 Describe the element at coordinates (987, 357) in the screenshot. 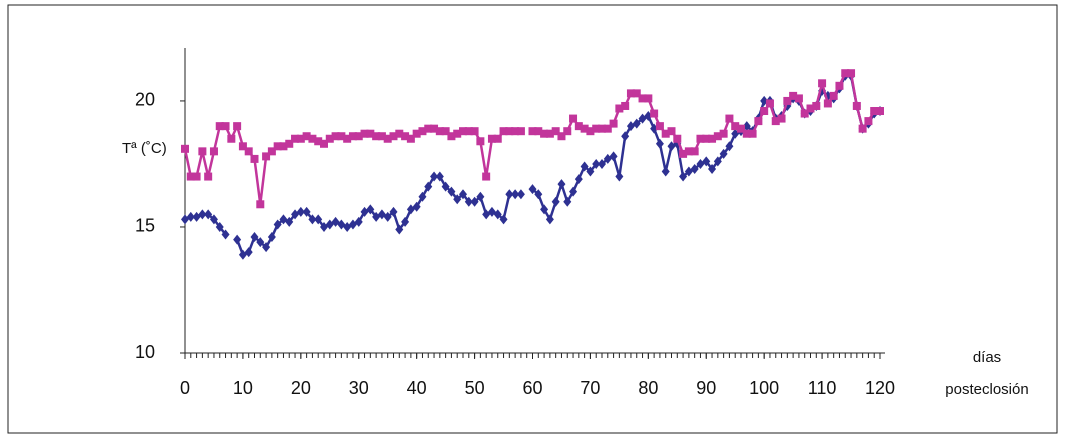

I see `x-axis-label: días` at that location.